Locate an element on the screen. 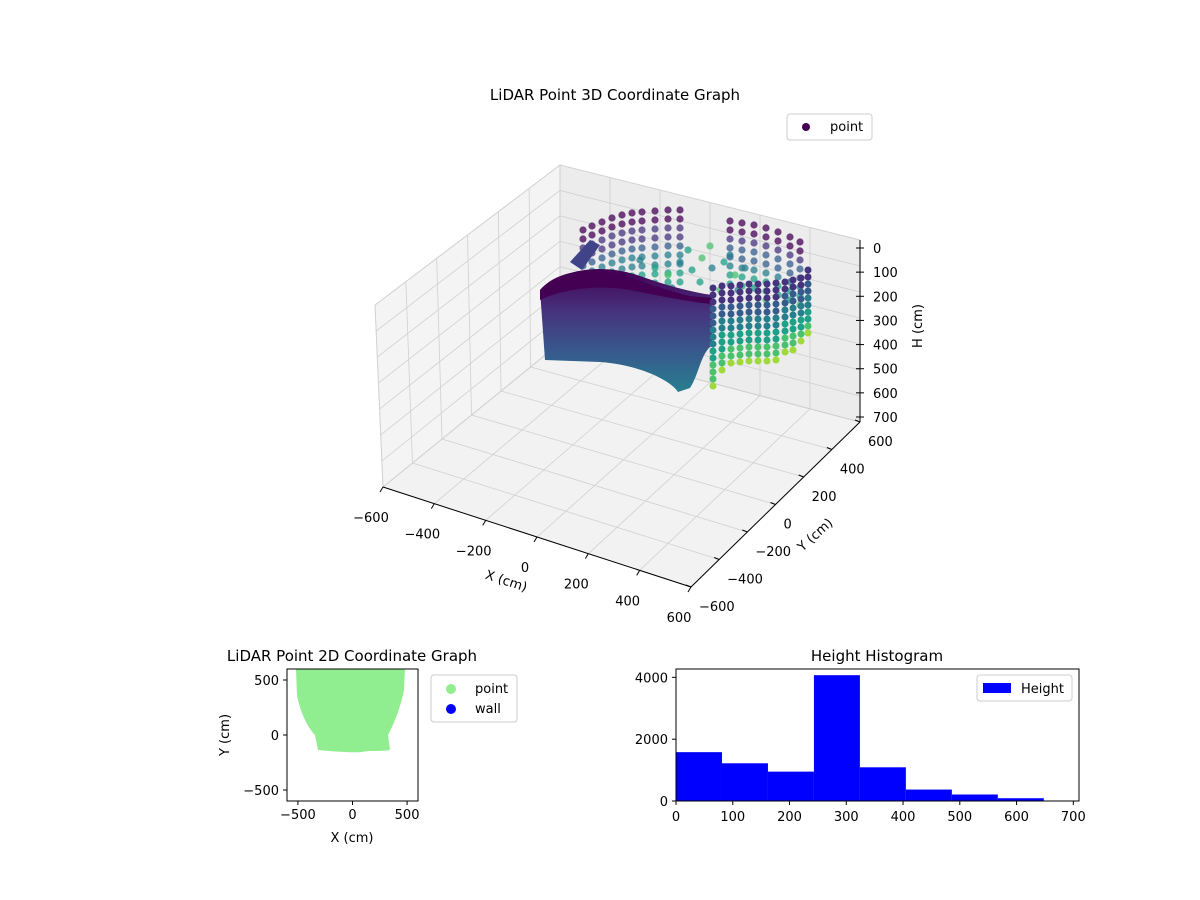 This screenshot has width=1200, height=900. y-tick-label-3d: −200 is located at coordinates (773, 552).